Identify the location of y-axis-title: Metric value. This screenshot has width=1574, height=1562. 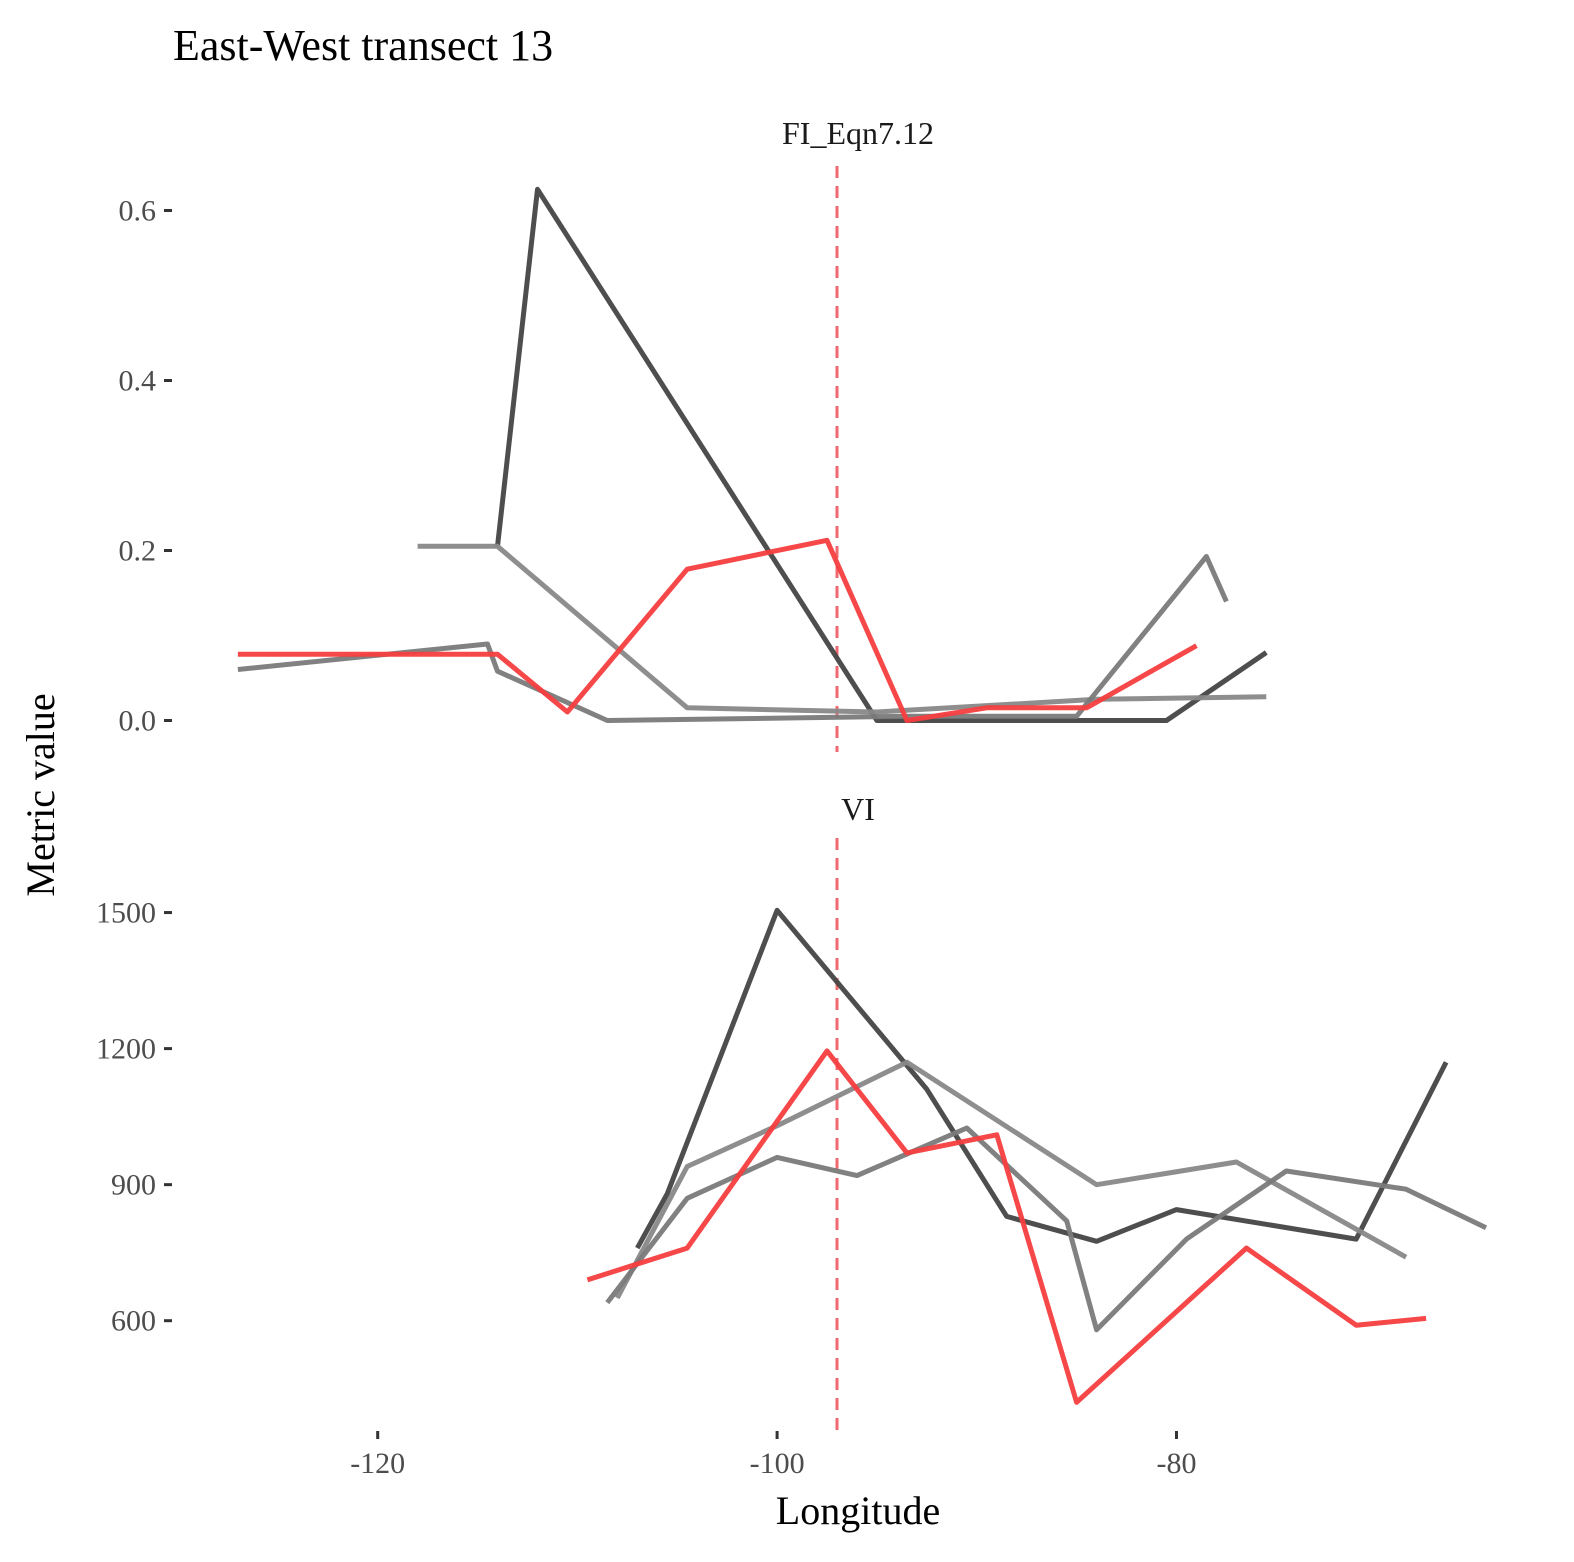
(40, 794).